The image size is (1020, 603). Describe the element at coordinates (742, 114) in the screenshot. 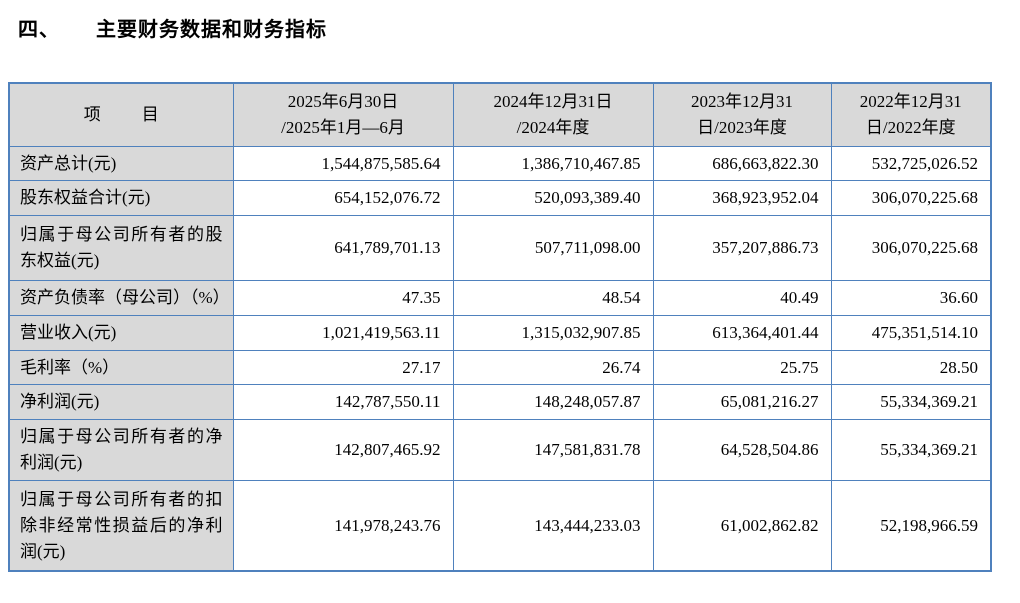

I see `column-header-period-2023: 2023年12月31 日/2023年度` at that location.